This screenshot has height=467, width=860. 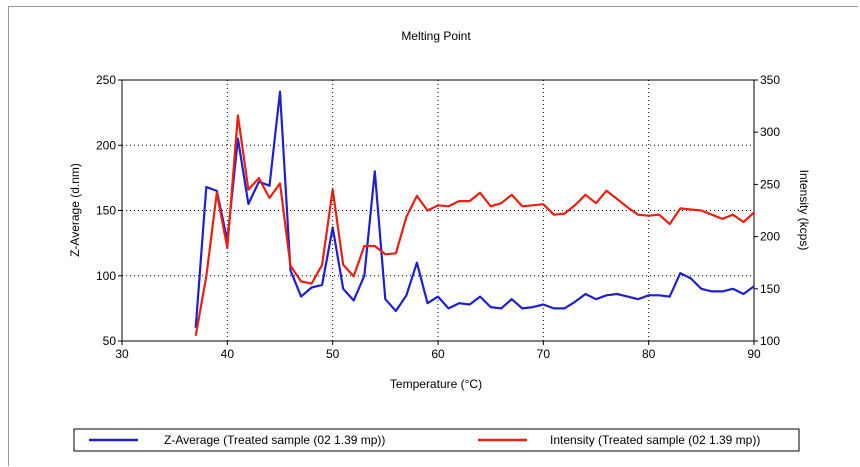 I want to click on x-axis-label: Temperature (°C), so click(x=436, y=384).